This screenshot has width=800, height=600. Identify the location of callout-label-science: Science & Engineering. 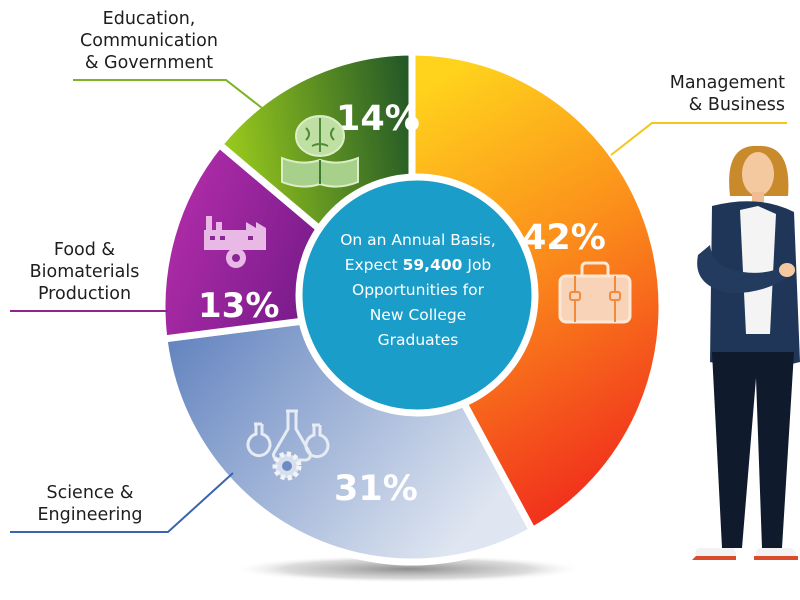
(90, 504).